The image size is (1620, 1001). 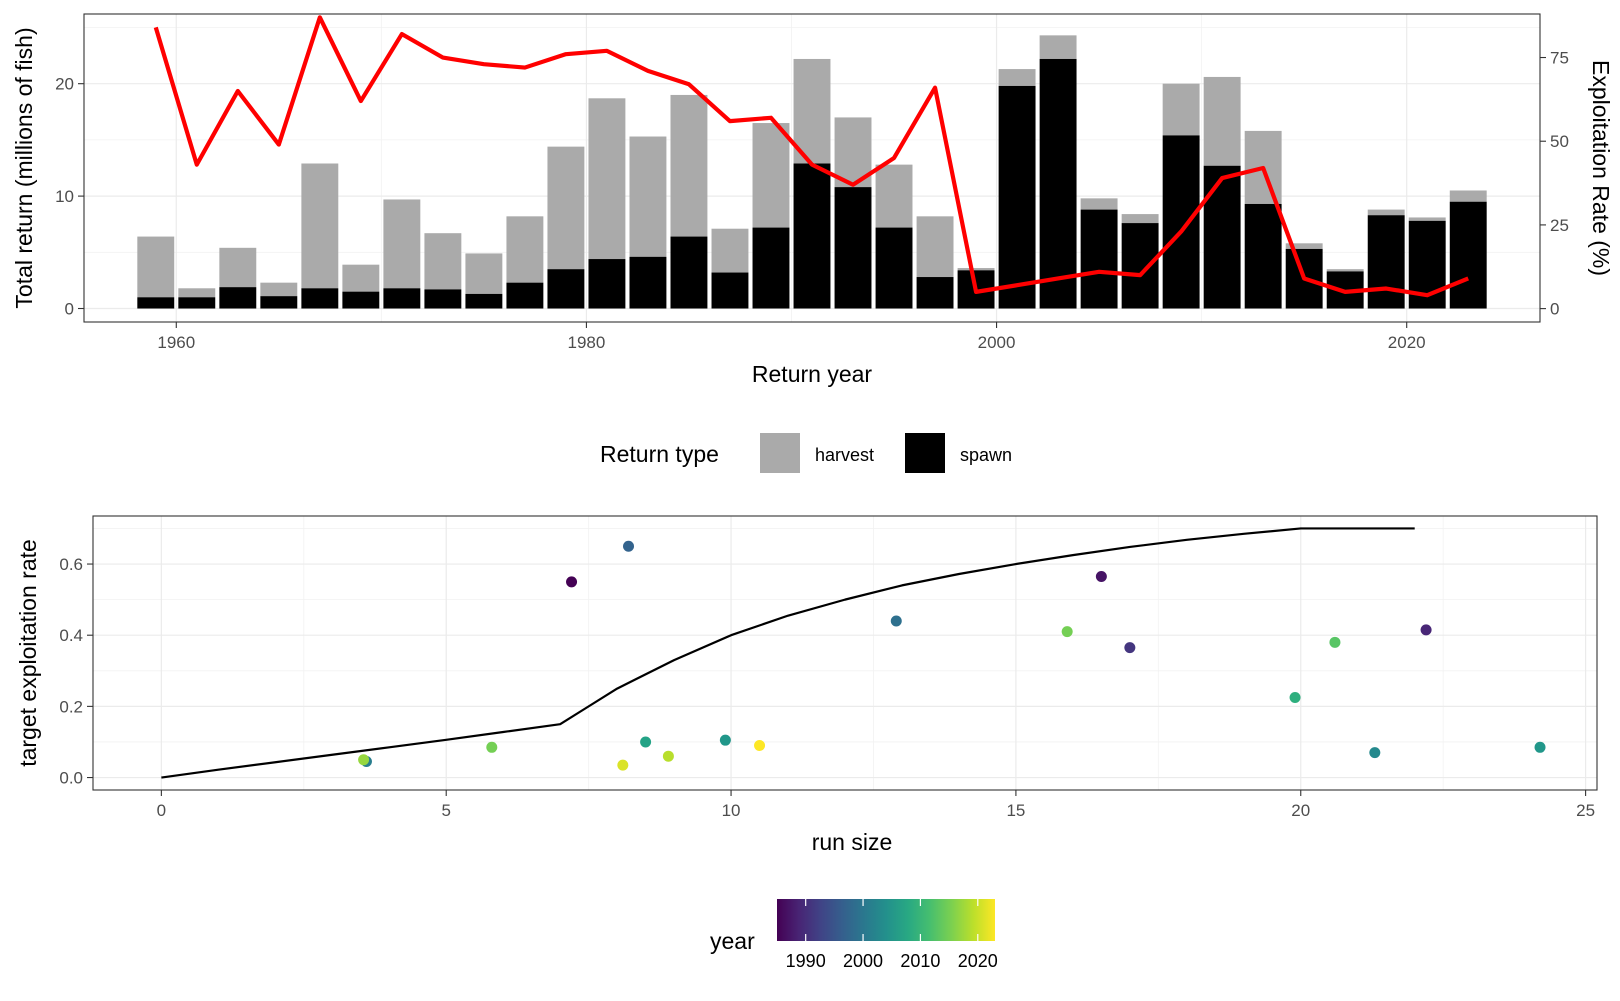 What do you see at coordinates (659, 454) in the screenshot?
I see `return-type-legend-title: Return type` at bounding box center [659, 454].